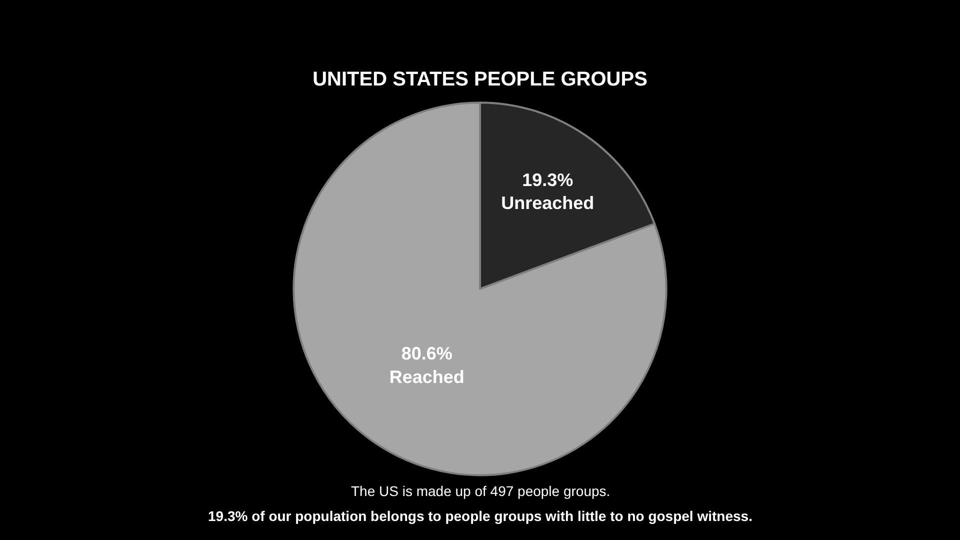  Describe the element at coordinates (547, 203) in the screenshot. I see `slice-label: Unreached` at that location.